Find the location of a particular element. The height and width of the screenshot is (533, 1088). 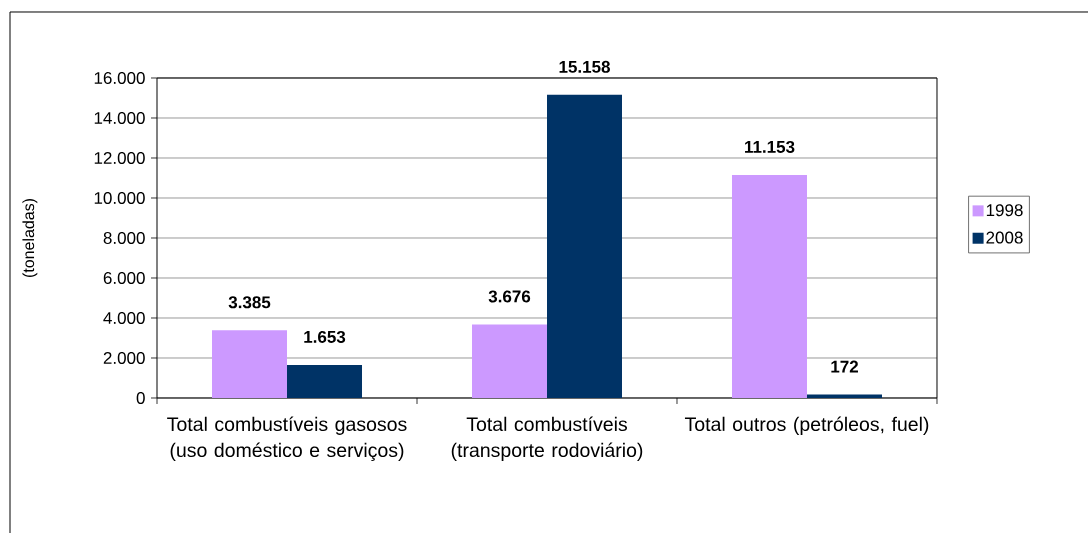

y-axis-title: (toneladas) is located at coordinates (30, 238).